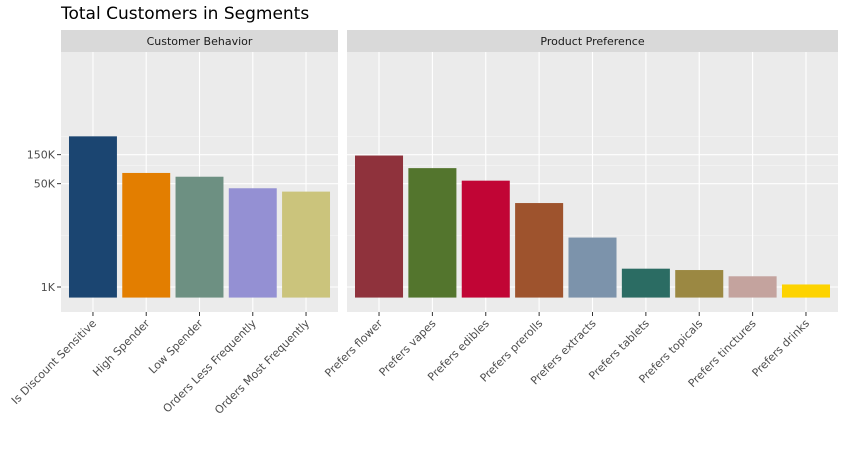  I want to click on x-tick-label: Is Discount Sensitive, so click(54, 362).